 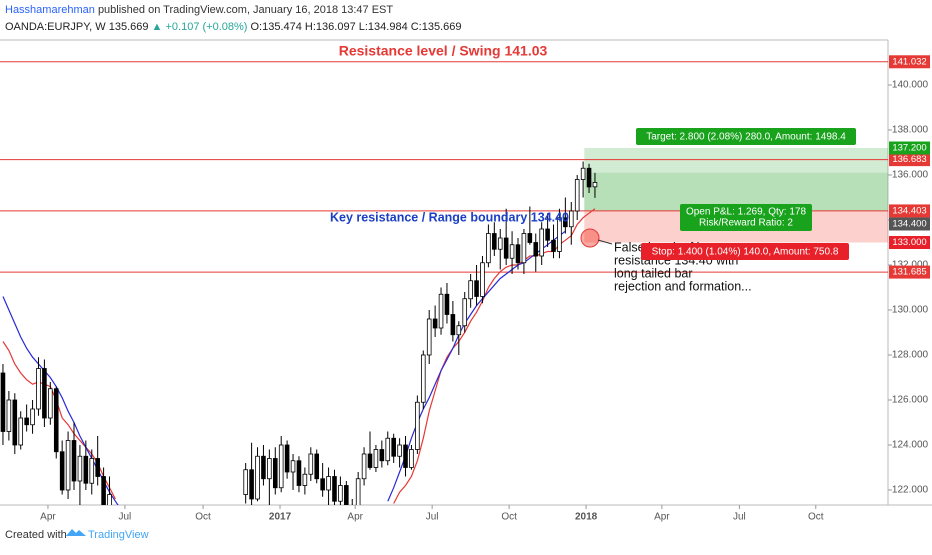 What do you see at coordinates (910, 85) in the screenshot?
I see `y-tick-label: 140.000` at bounding box center [910, 85].